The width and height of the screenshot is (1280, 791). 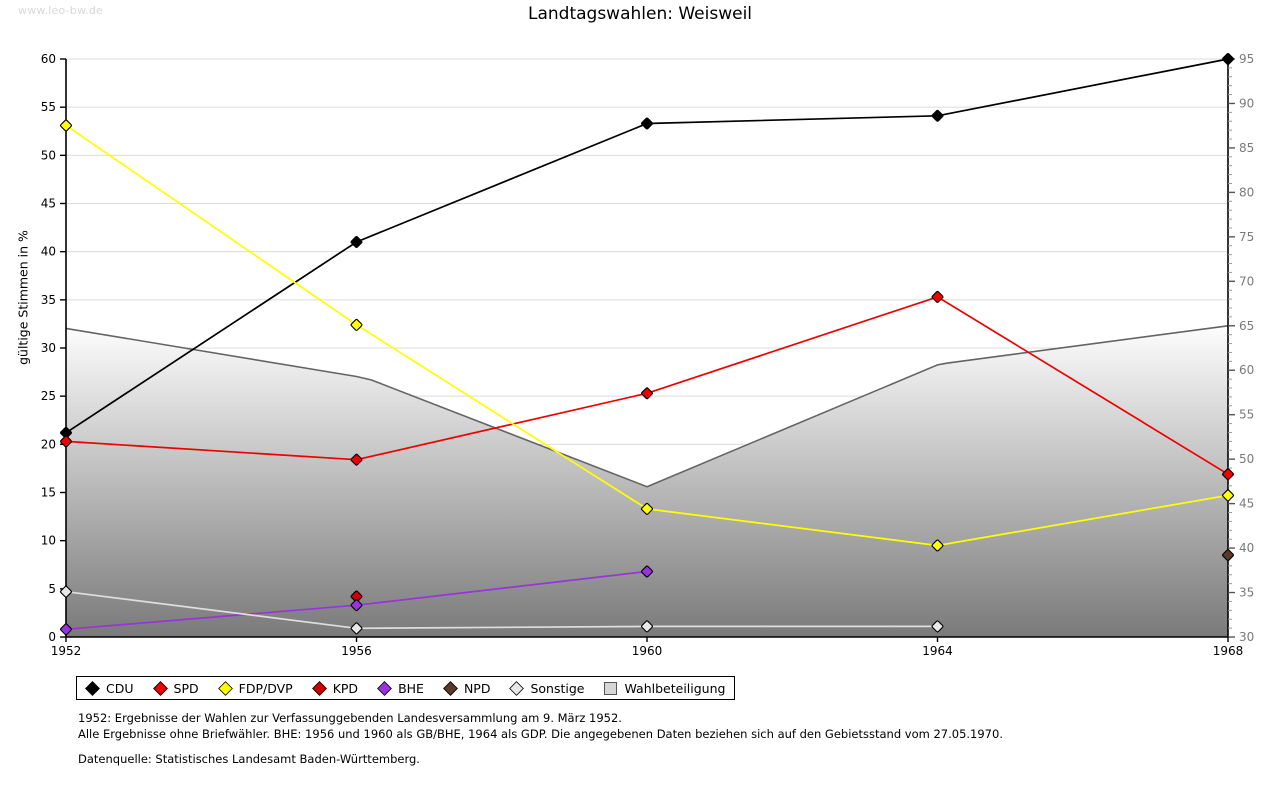 What do you see at coordinates (1246, 593) in the screenshot?
I see `right-tick-label: 35` at bounding box center [1246, 593].